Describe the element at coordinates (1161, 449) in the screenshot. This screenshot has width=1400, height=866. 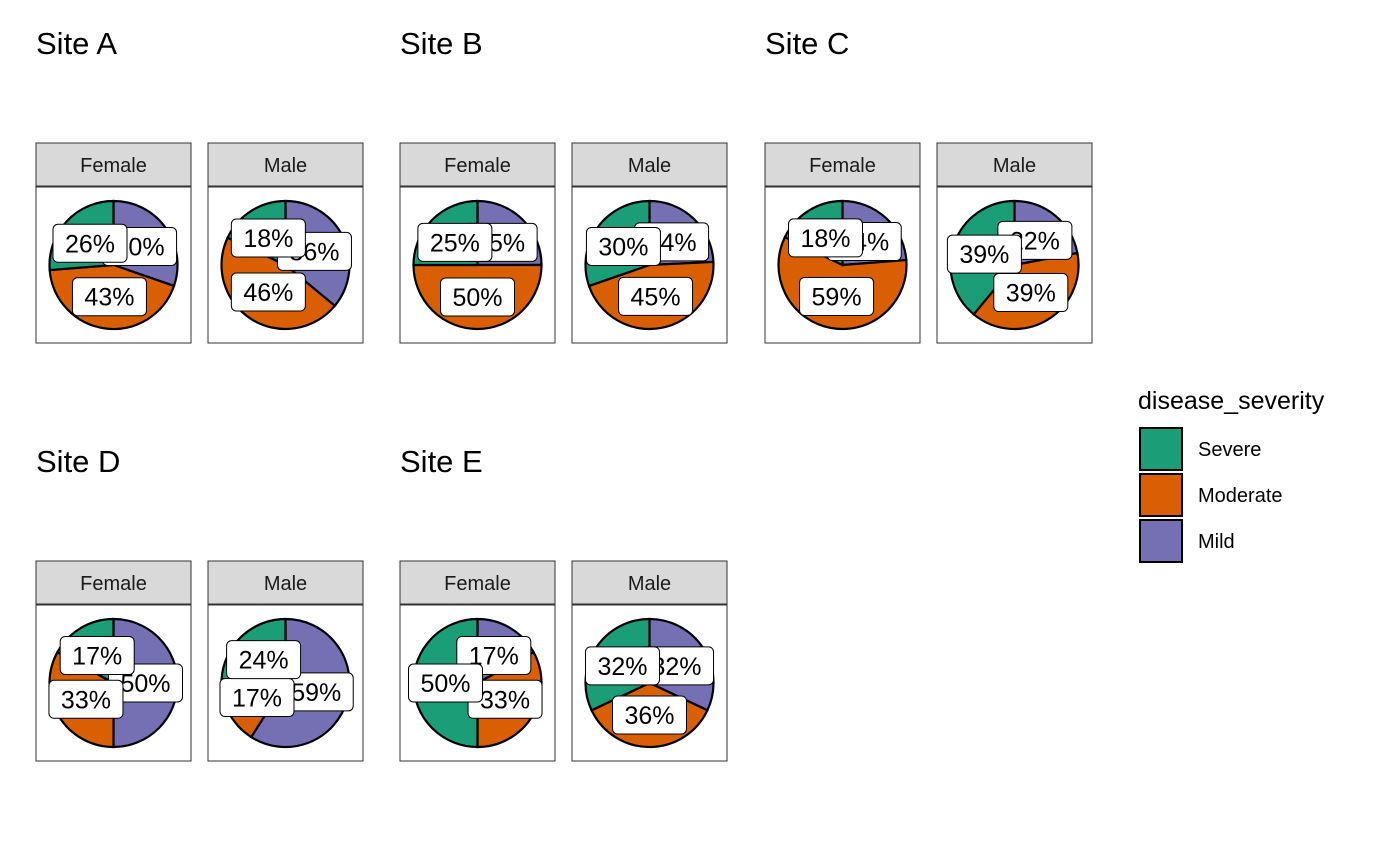
I see `legend-key-severe` at that location.